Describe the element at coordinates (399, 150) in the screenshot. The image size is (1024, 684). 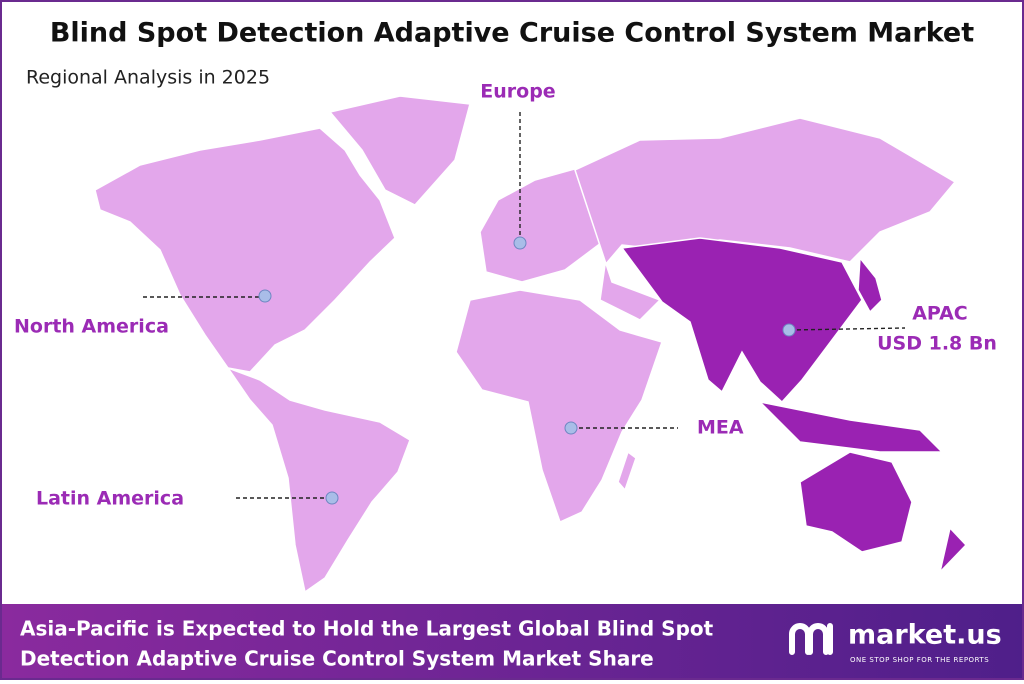
I see `greenland` at that location.